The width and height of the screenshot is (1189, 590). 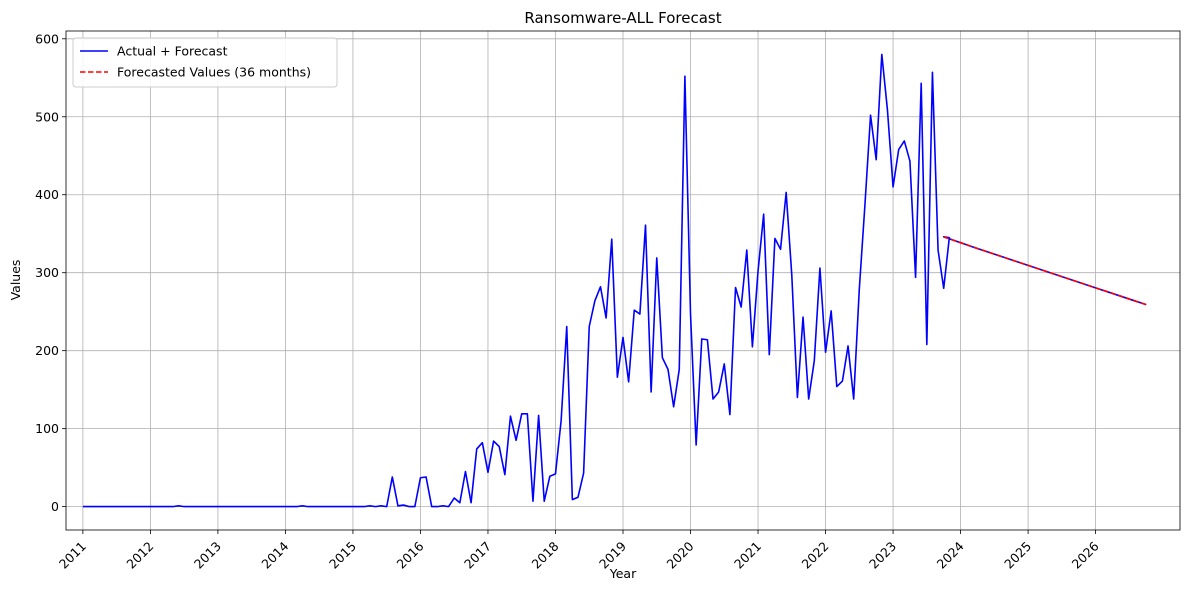 What do you see at coordinates (47, 350) in the screenshot?
I see `y-tick-label: 200` at bounding box center [47, 350].